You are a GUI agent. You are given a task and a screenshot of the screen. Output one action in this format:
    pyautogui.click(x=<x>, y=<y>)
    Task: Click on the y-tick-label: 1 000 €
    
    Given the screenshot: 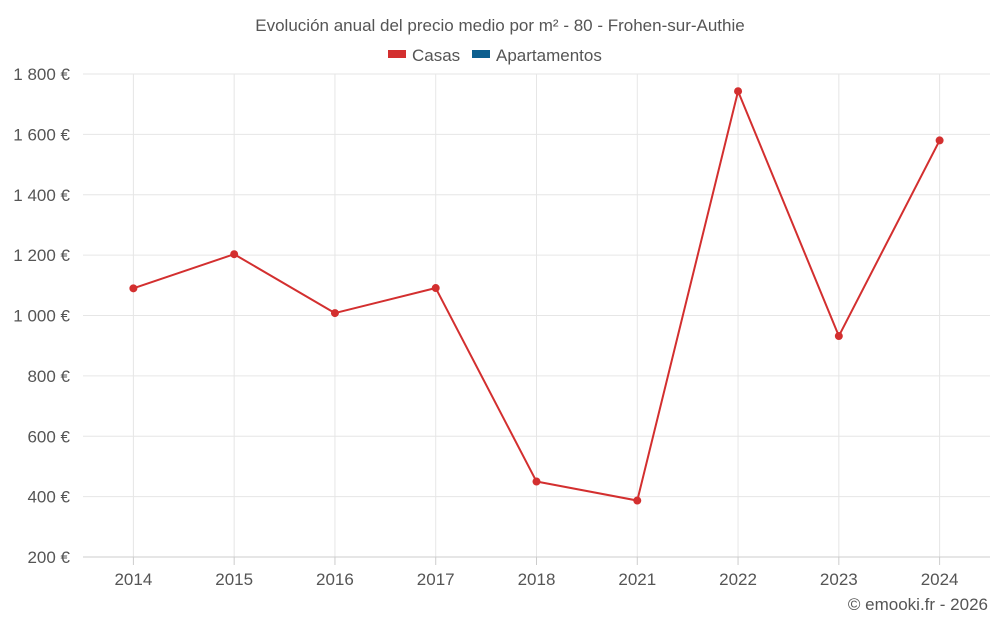 What is the action you would take?
    pyautogui.click(x=41, y=316)
    